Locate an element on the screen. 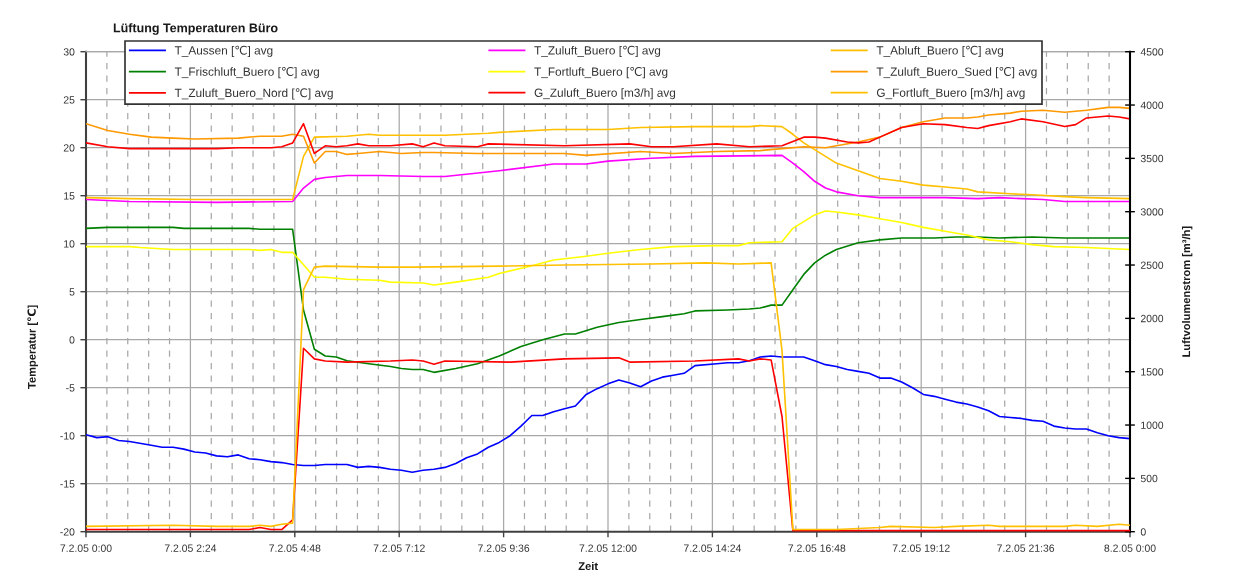 The width and height of the screenshot is (1242, 578). x-tick-label: 7.2.05 0:00 is located at coordinates (86, 548).